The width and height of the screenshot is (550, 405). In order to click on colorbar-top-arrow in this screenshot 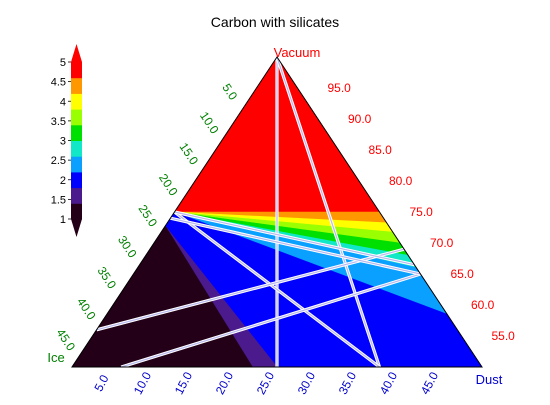, I will do `click(76, 53)`.